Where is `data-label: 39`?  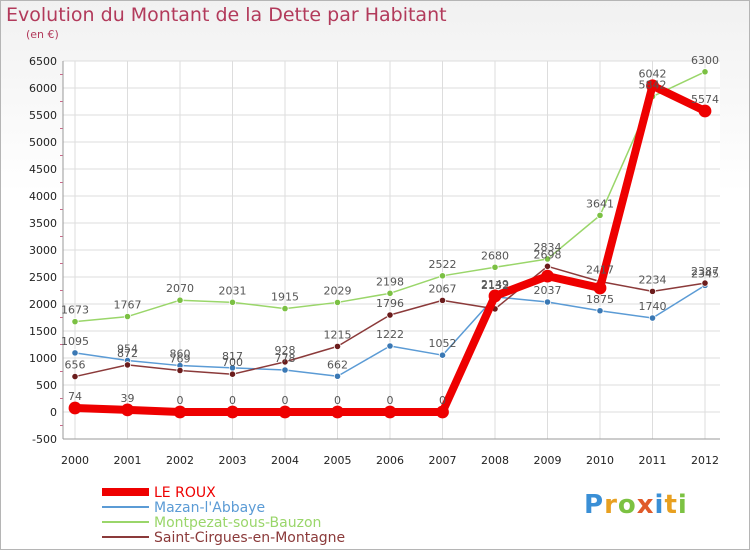 data-label: 39 is located at coordinates (128, 398).